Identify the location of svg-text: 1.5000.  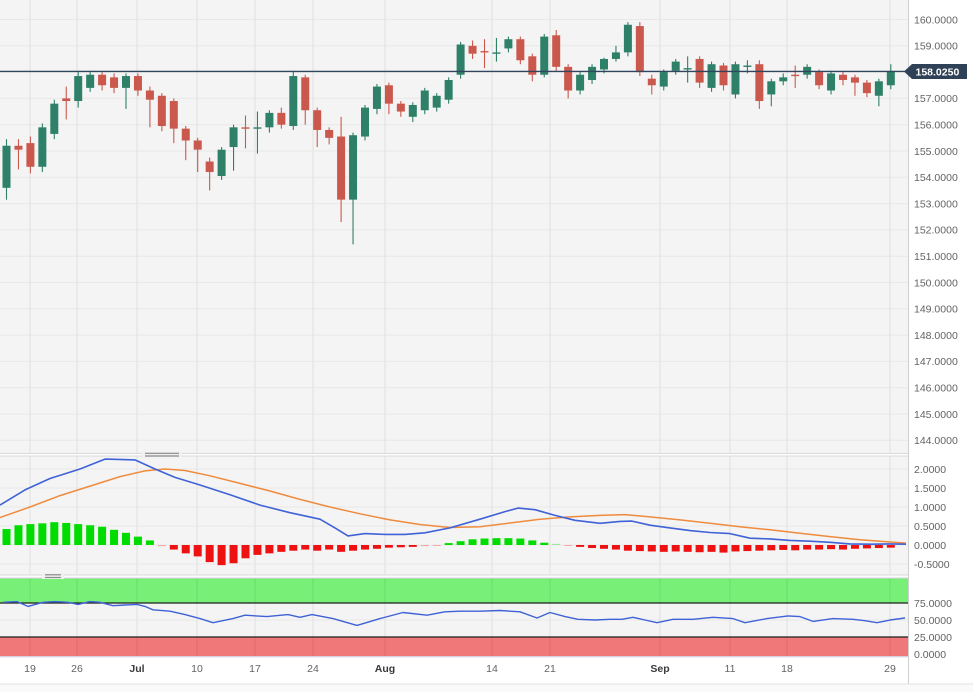
(930, 489).